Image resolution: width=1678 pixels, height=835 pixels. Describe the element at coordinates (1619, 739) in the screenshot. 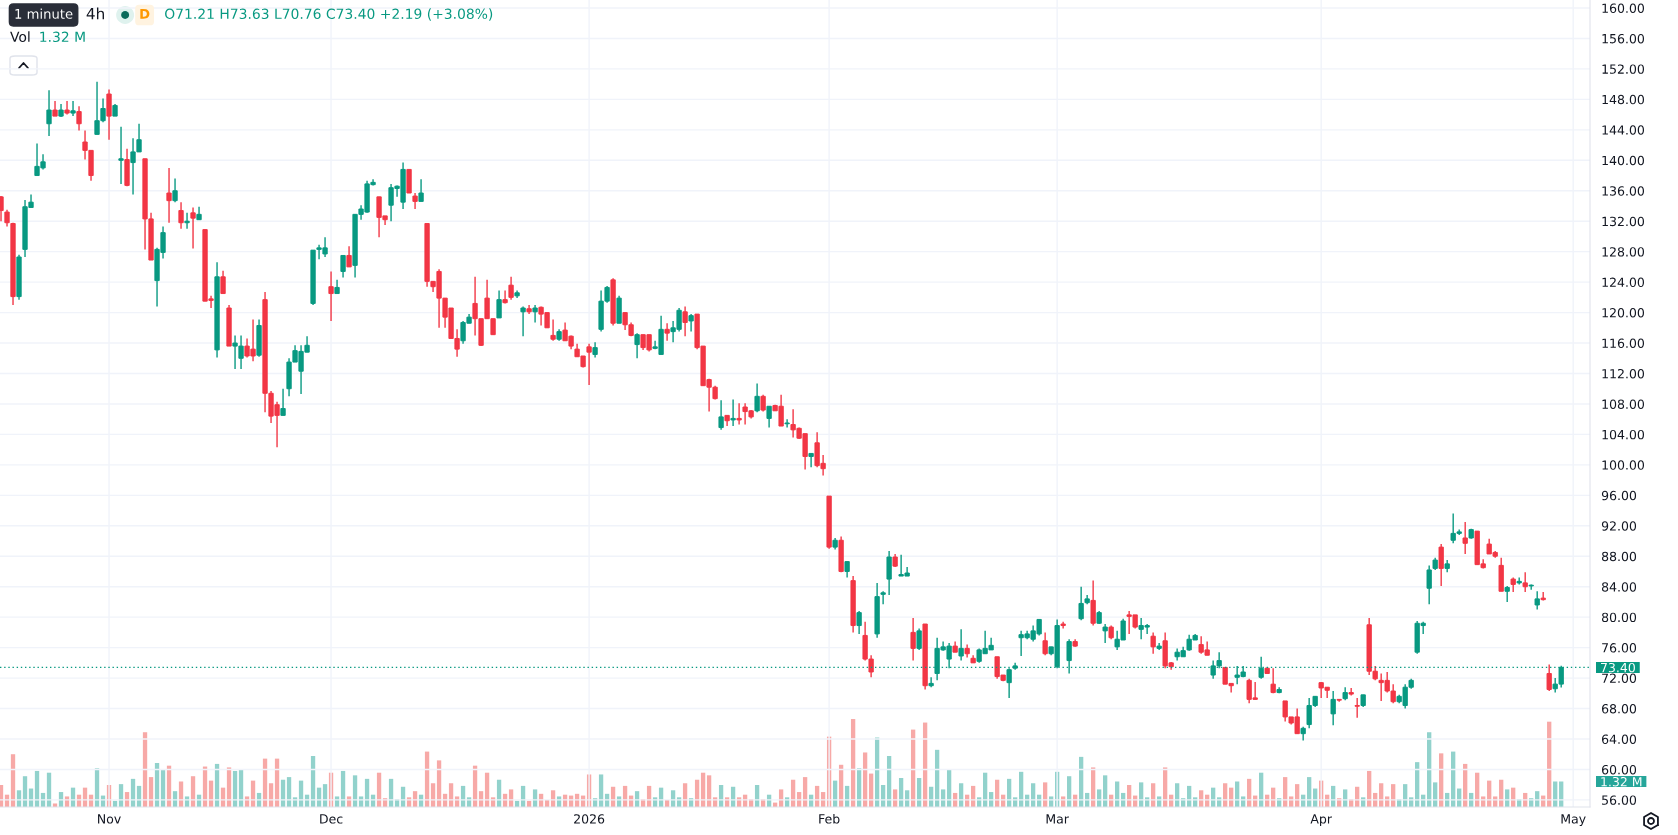

I see `y-tick-label: 64.00` at that location.